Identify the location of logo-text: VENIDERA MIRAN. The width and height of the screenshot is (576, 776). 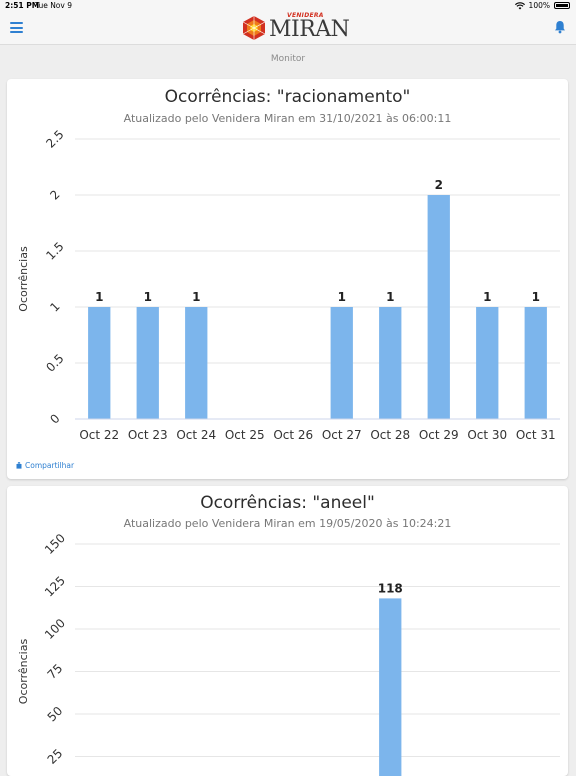
(309, 27).